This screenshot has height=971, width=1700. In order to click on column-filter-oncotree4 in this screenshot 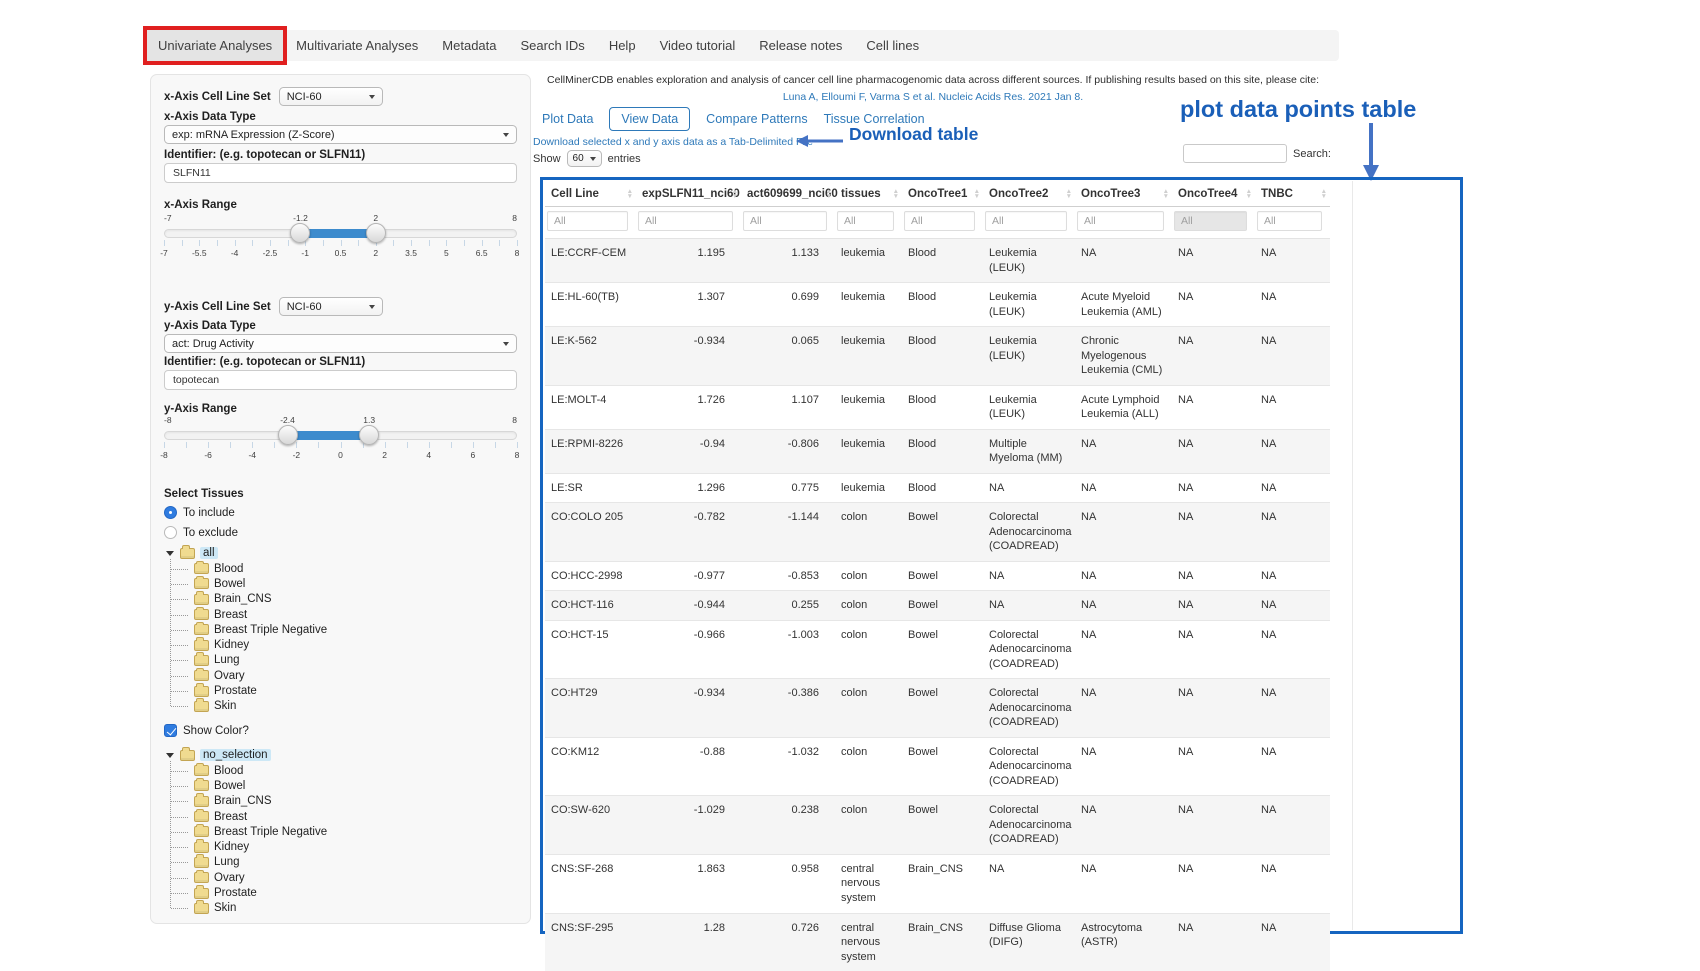, I will do `click(1210, 221)`.